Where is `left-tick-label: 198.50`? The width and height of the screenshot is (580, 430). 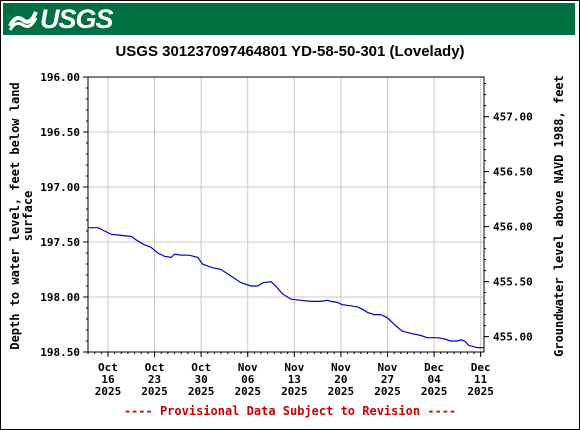 left-tick-label: 198.50 is located at coordinates (60, 352).